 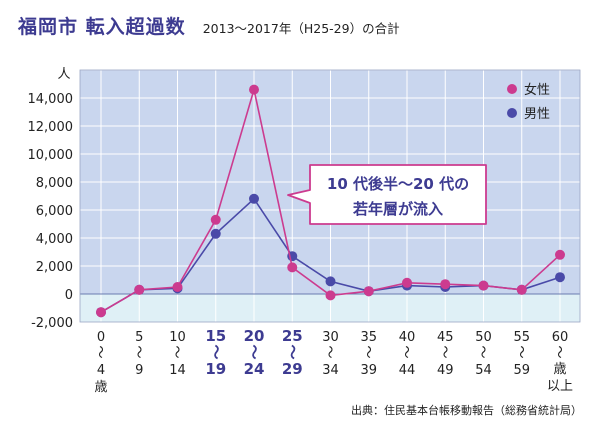 What do you see at coordinates (407, 337) in the screenshot?
I see `x-tick-label-top: 40` at bounding box center [407, 337].